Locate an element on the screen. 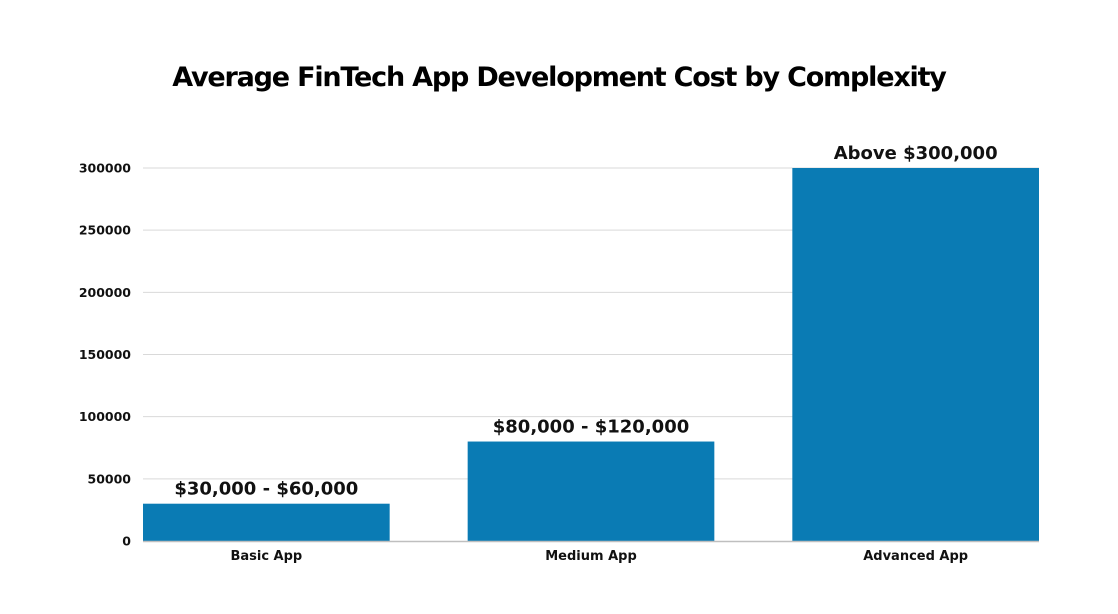 Image resolution: width=1118 pixels, height=614 pixels. y-tick-label: 300000 is located at coordinates (105, 168).